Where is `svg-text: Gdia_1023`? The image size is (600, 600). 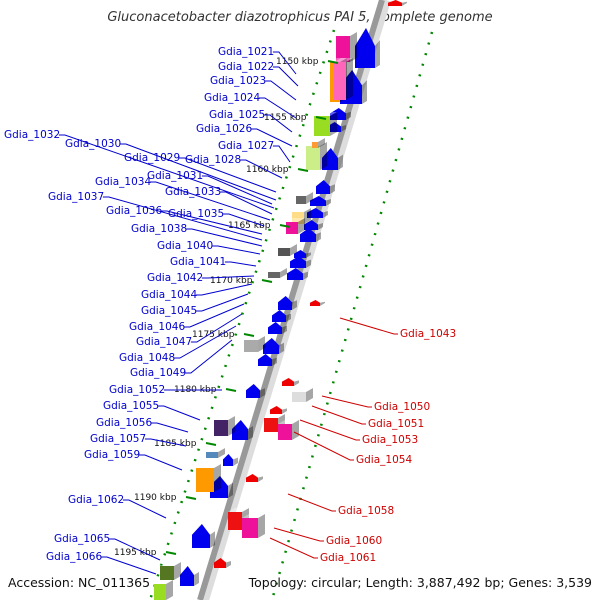 svg-text: Gdia_1023 is located at coordinates (238, 81).